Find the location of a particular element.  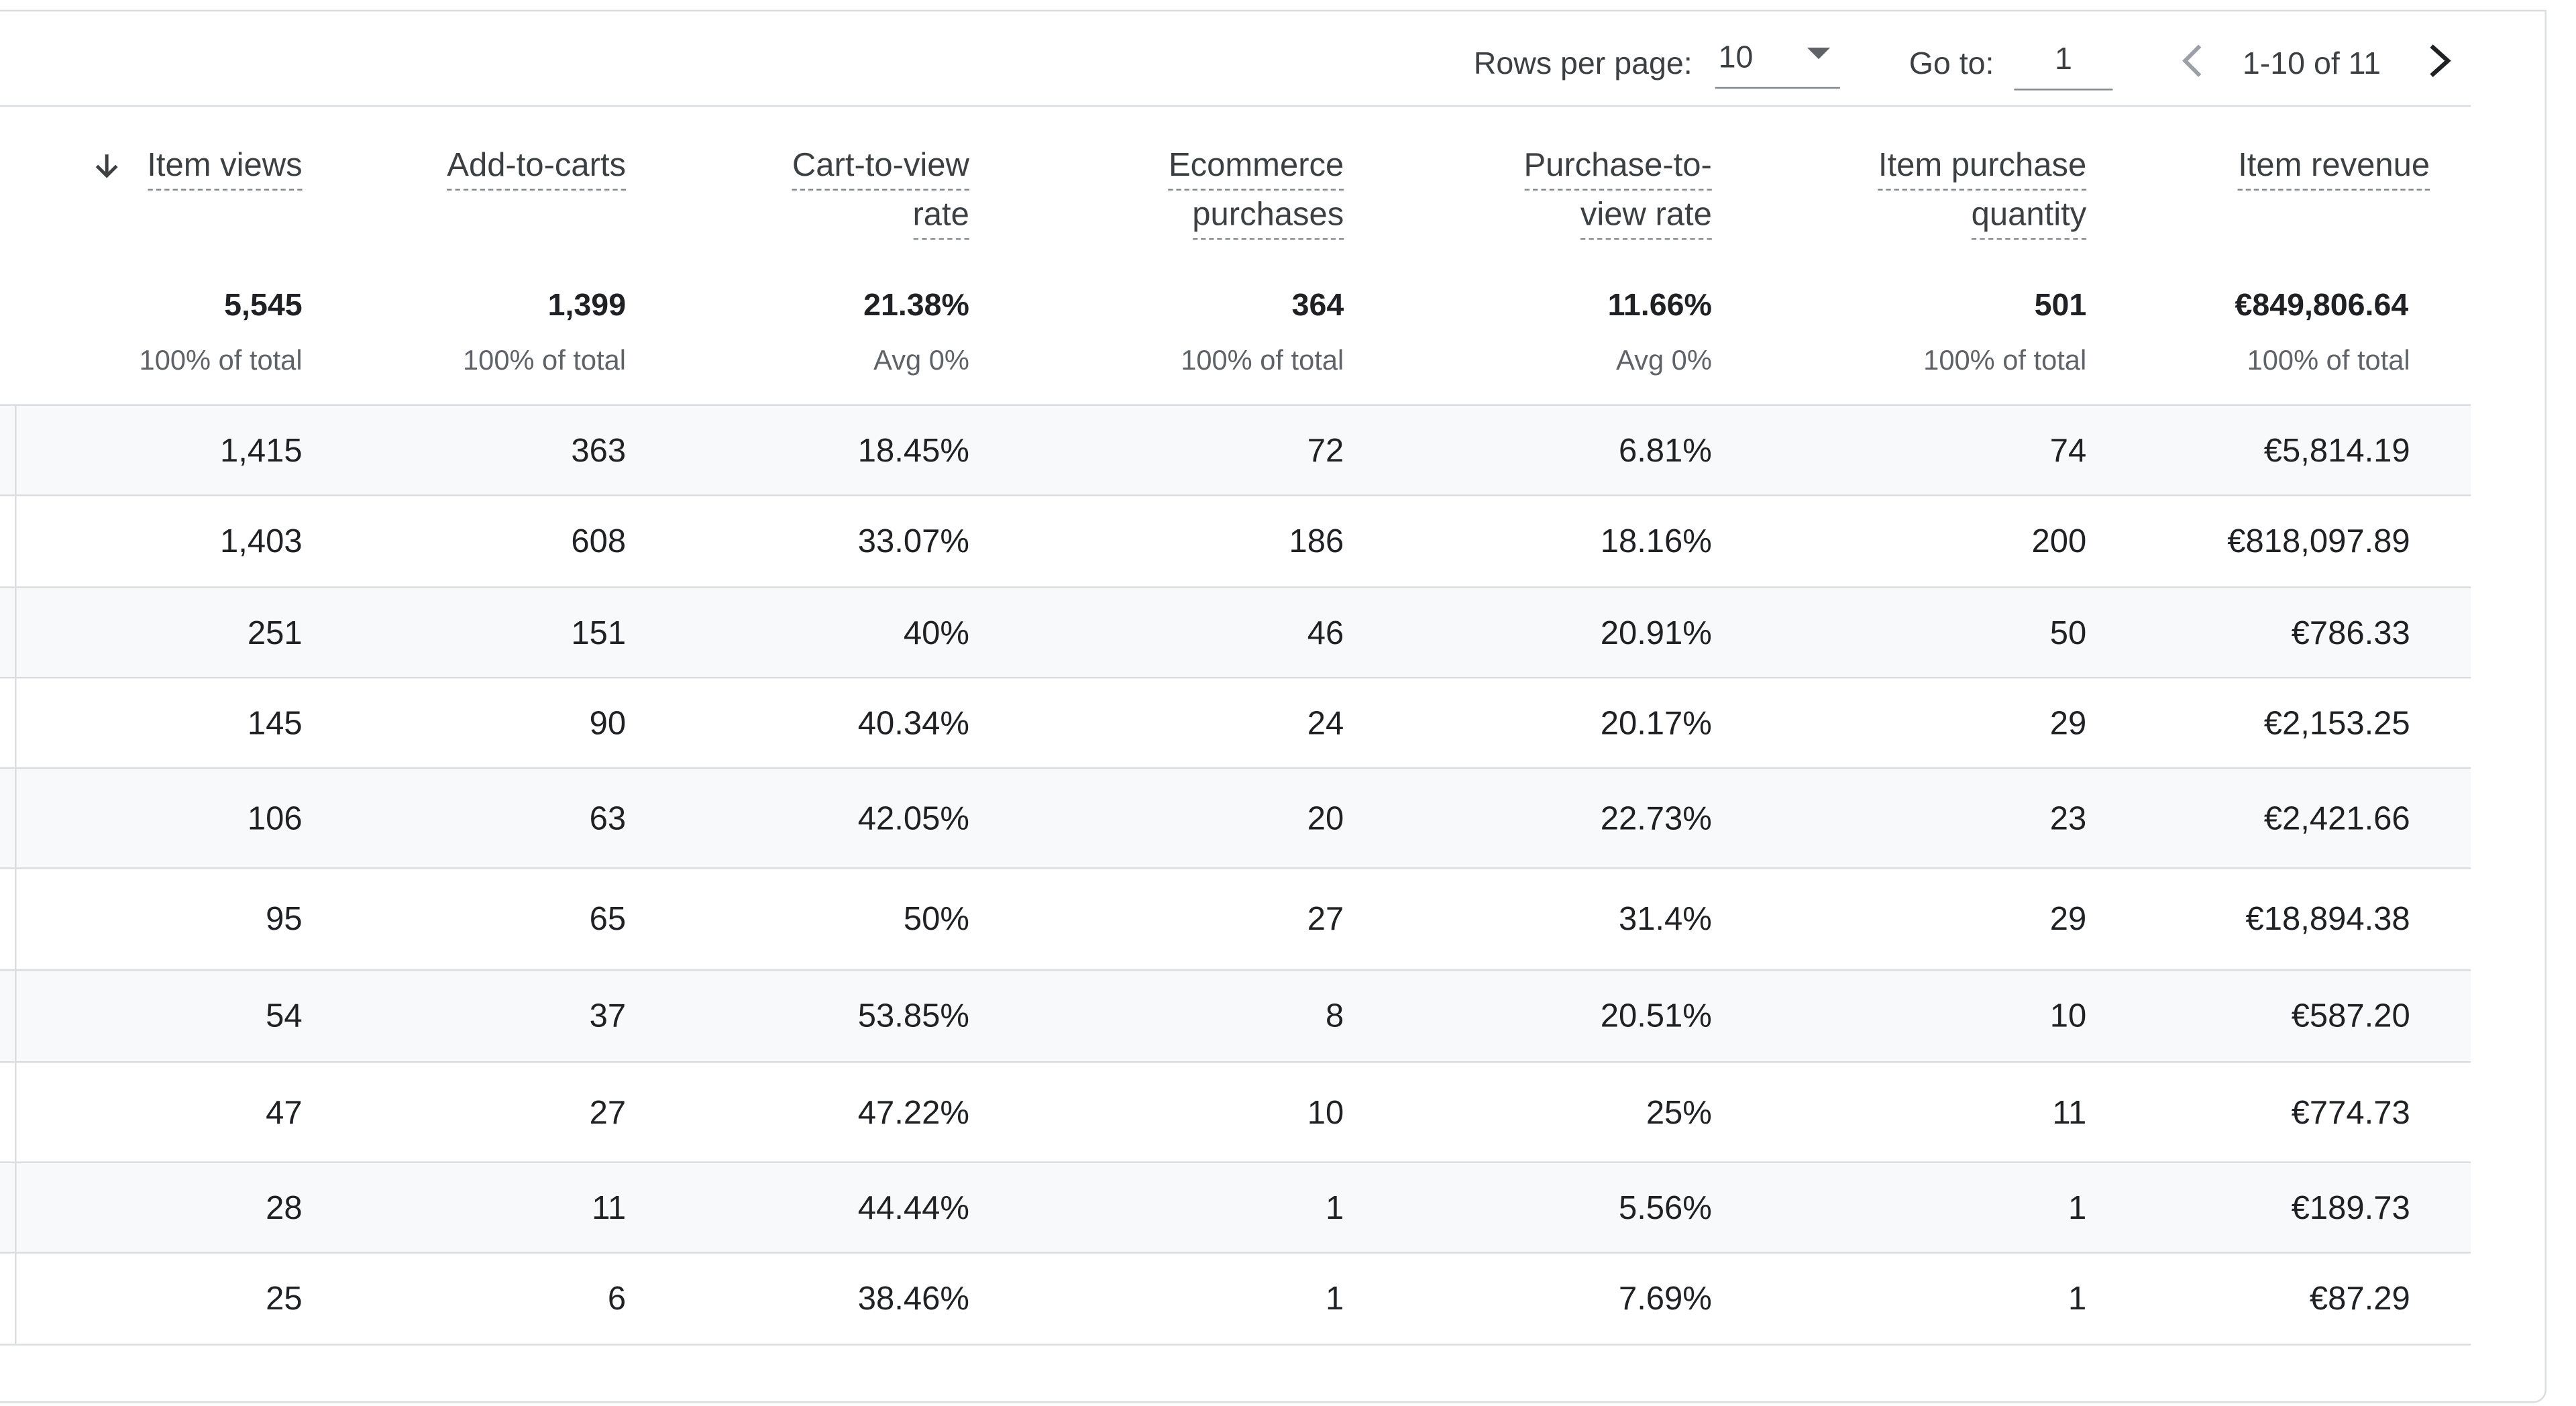

table-cell-ecommerce-purchases: 8 is located at coordinates (1335, 1016).